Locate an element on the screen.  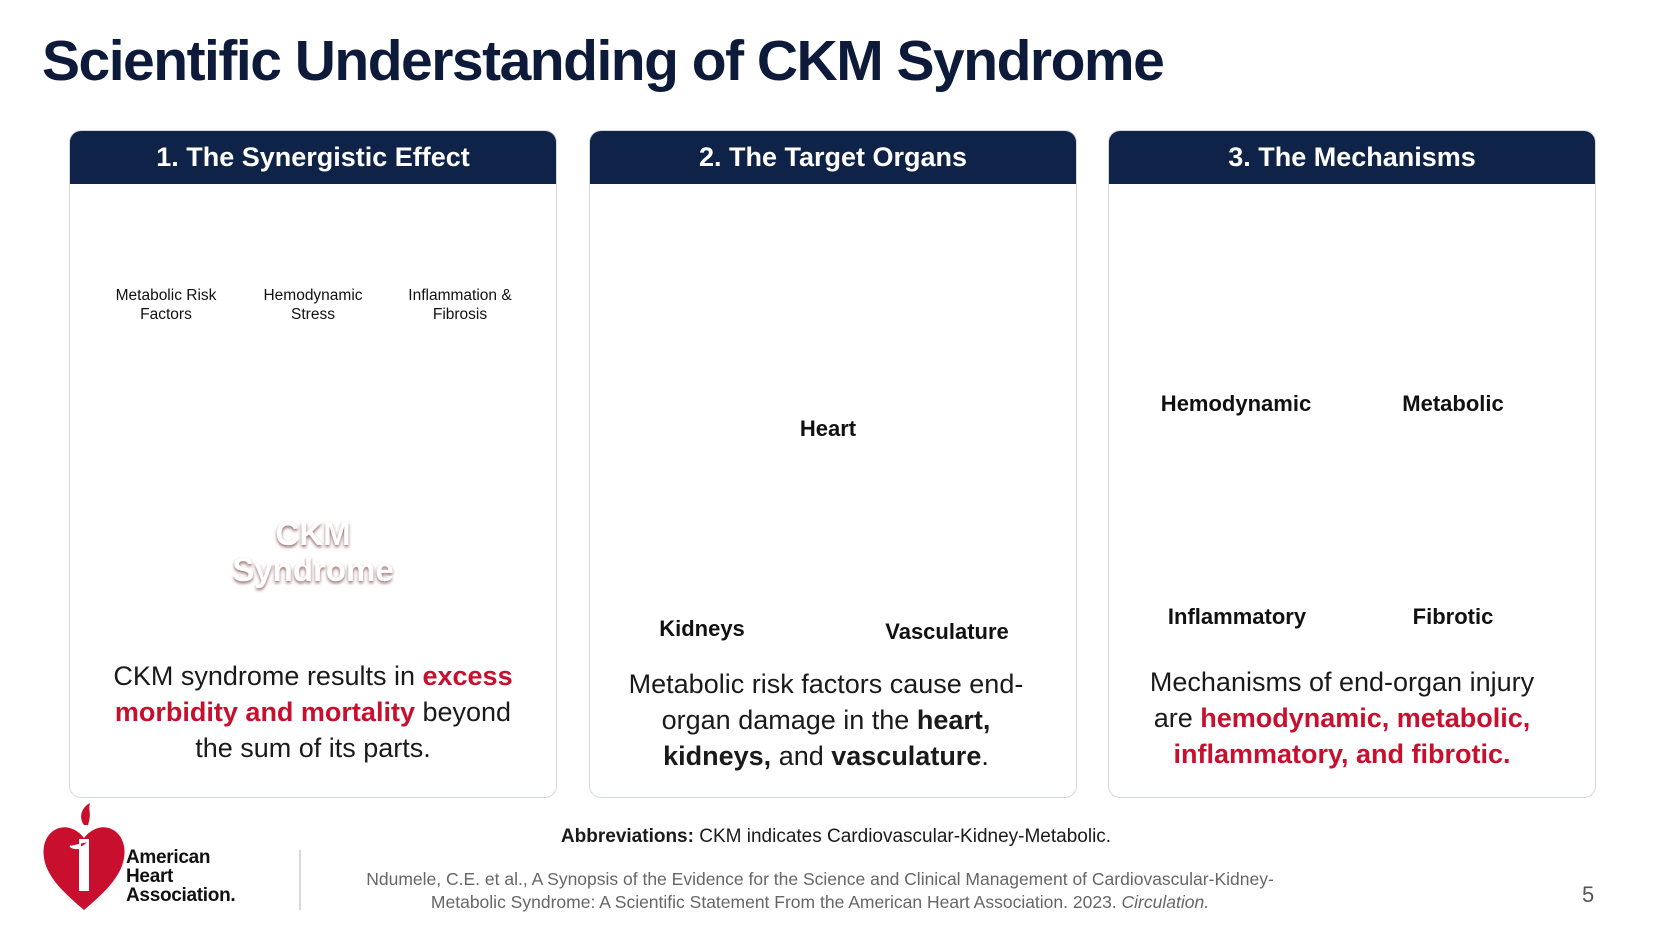
center-label: CKM Syndrome is located at coordinates (313, 551).